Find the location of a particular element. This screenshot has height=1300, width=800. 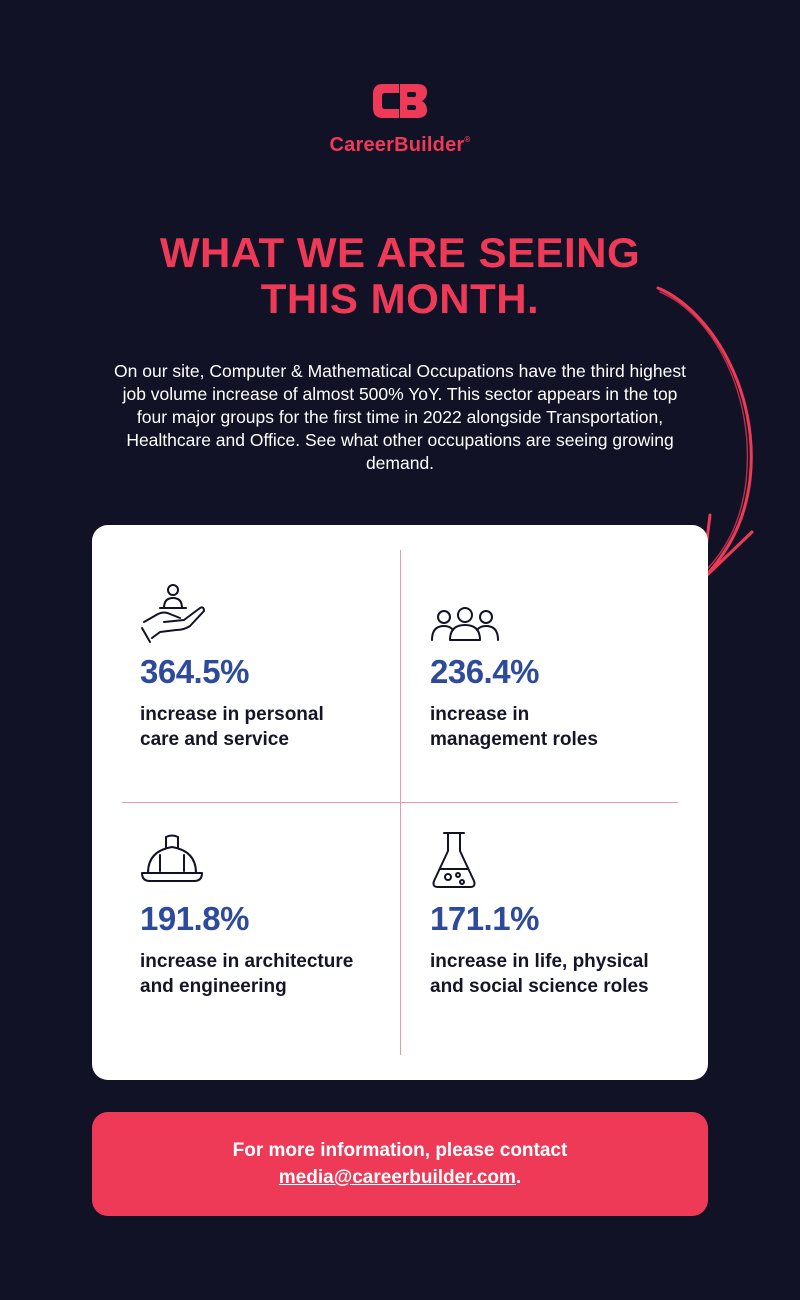

group-icon is located at coordinates (465, 624).